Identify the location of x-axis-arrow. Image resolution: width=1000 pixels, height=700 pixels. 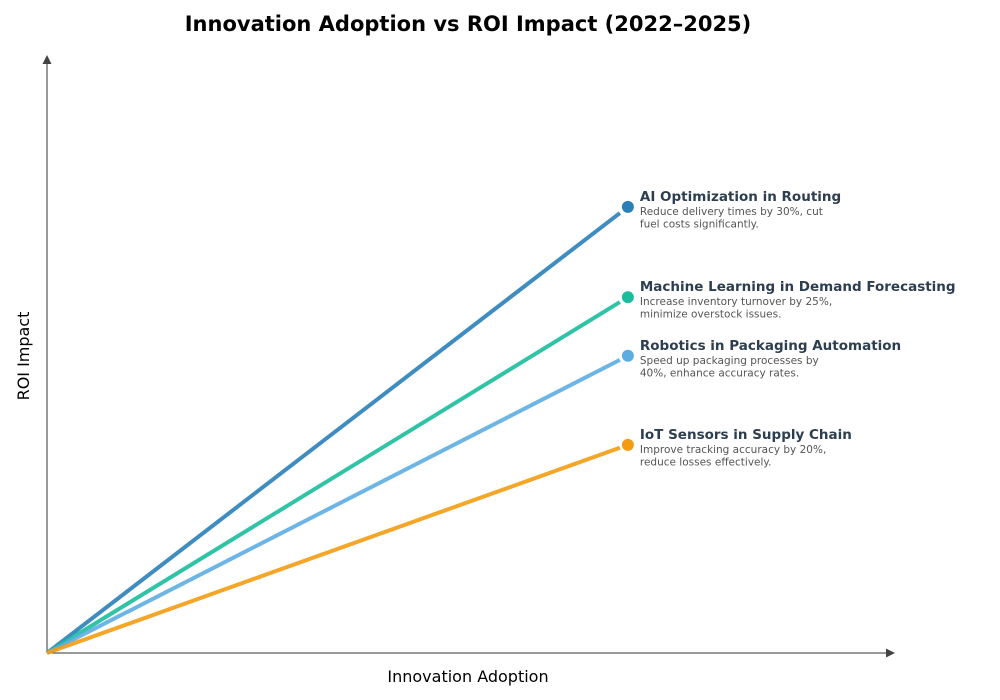
(890, 653).